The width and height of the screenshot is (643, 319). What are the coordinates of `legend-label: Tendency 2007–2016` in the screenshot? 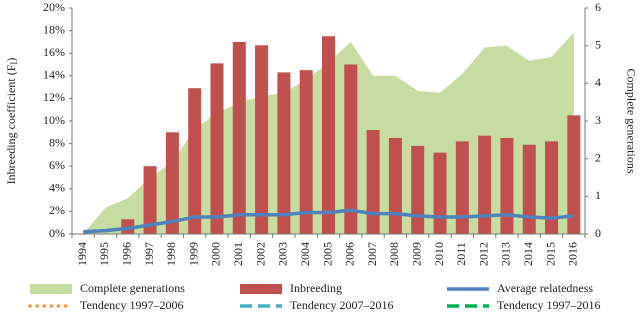 It's located at (341, 305).